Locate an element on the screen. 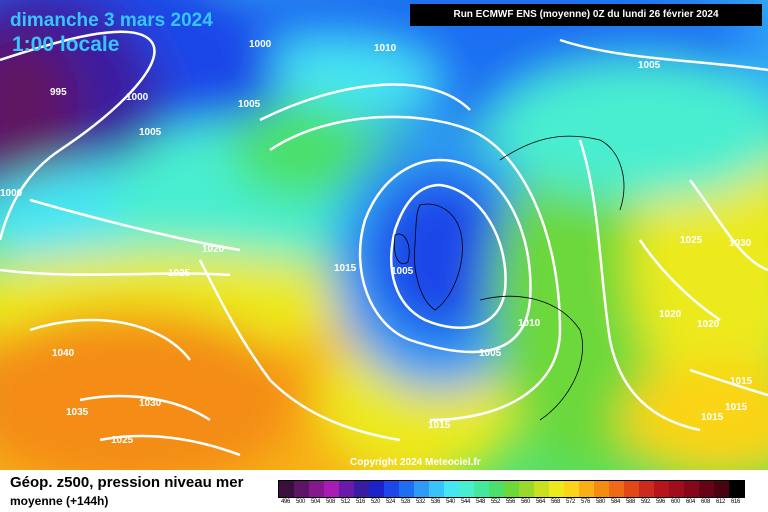 The image size is (768, 512). isobar-label: 995 is located at coordinates (58, 92).